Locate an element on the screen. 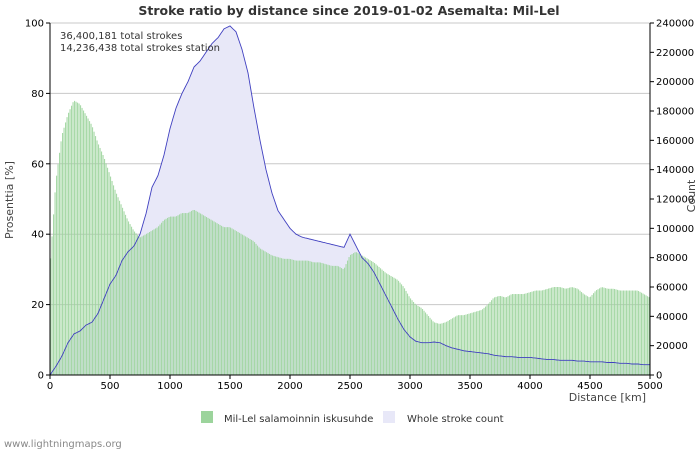 This screenshot has width=700, height=450. y-right-tick-label: 40000 is located at coordinates (672, 317).